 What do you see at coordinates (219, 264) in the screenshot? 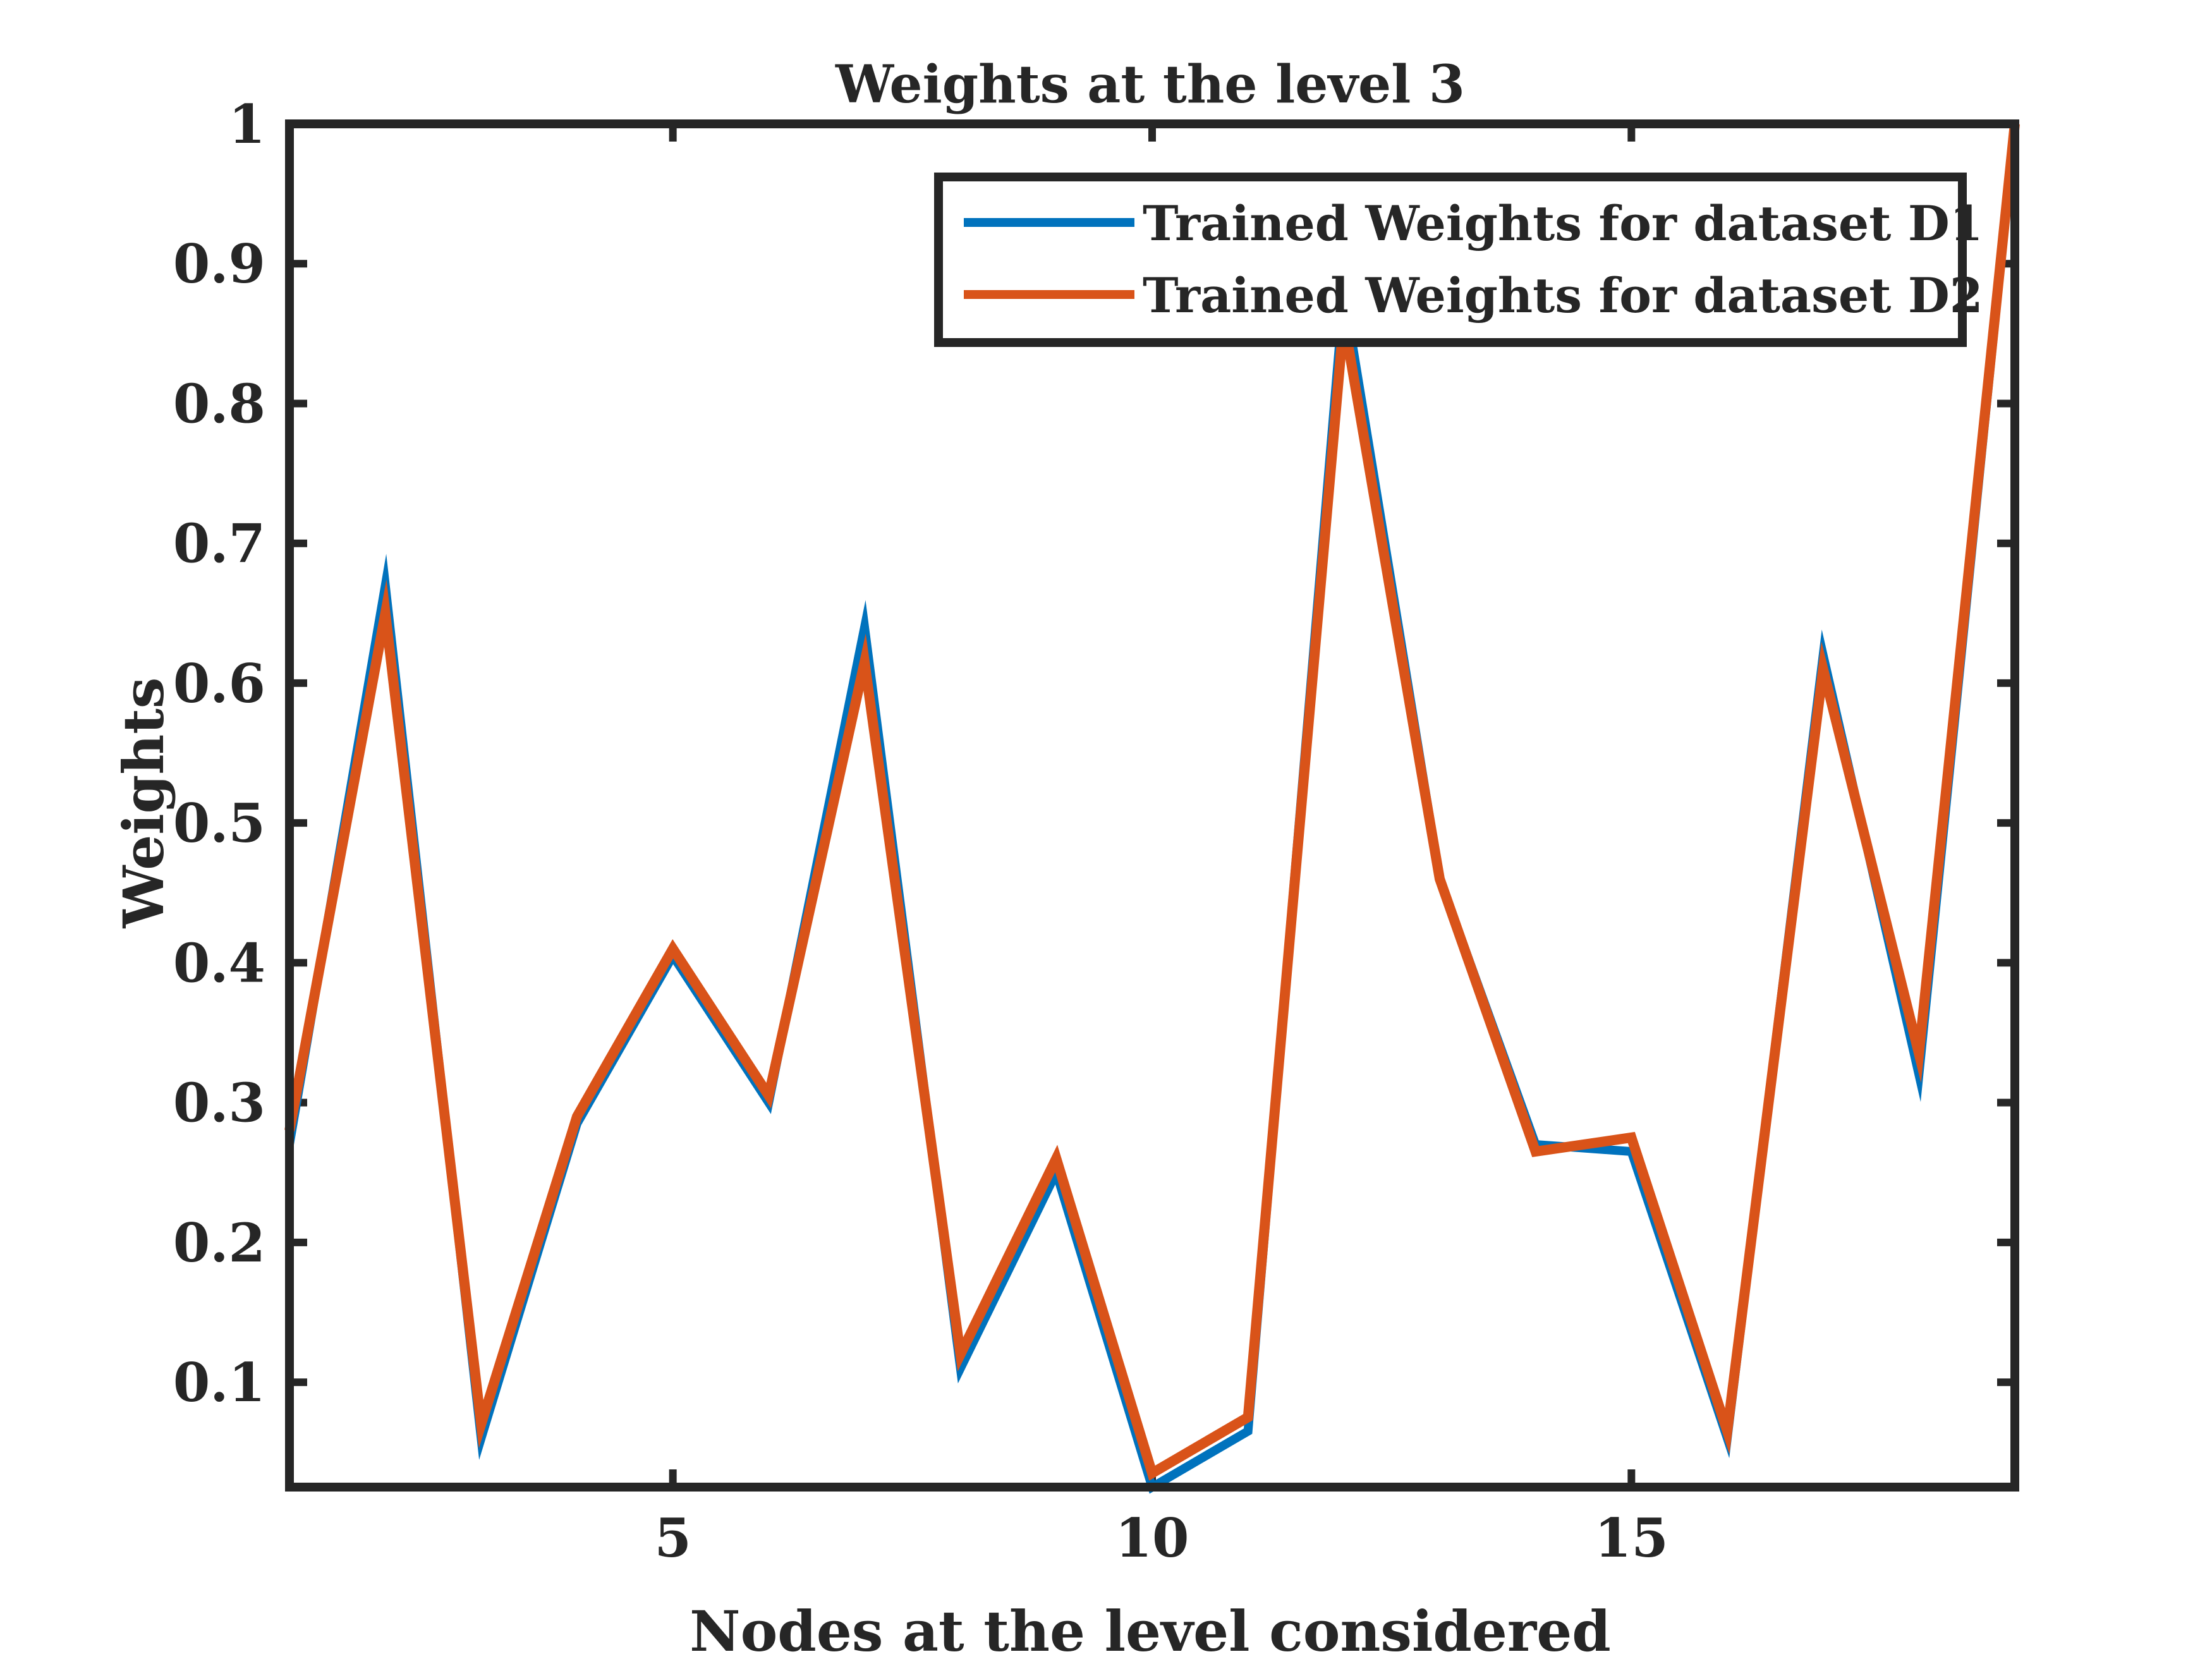
I see `y-tick-label-8: 0.9` at bounding box center [219, 264].